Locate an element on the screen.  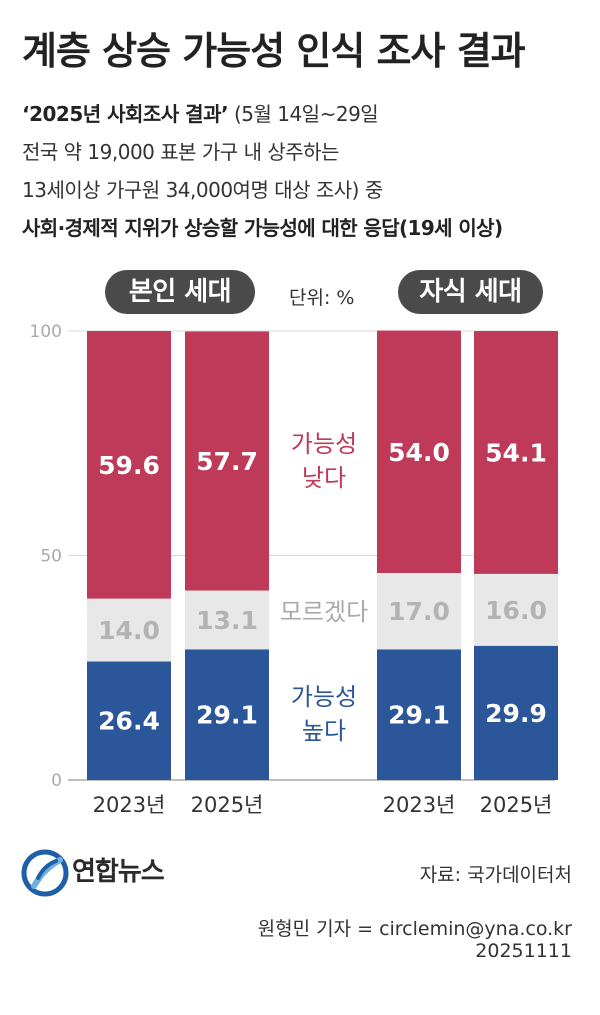
data-label: 54.1 is located at coordinates (516, 452).